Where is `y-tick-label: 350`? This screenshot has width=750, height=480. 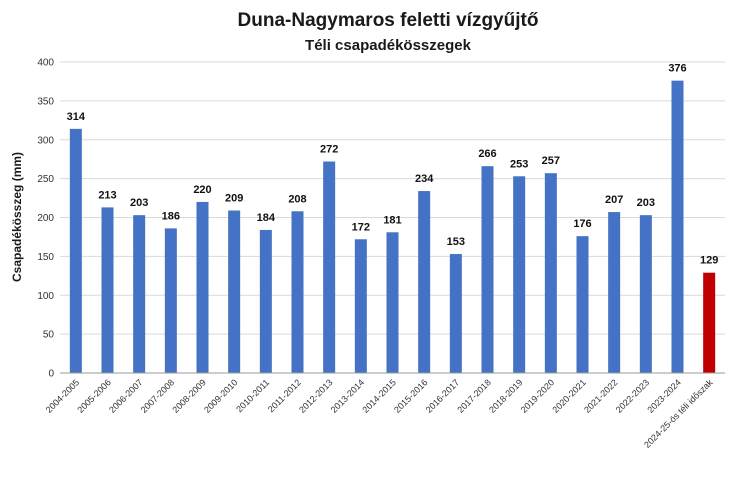 y-tick-label: 350 is located at coordinates (45, 101).